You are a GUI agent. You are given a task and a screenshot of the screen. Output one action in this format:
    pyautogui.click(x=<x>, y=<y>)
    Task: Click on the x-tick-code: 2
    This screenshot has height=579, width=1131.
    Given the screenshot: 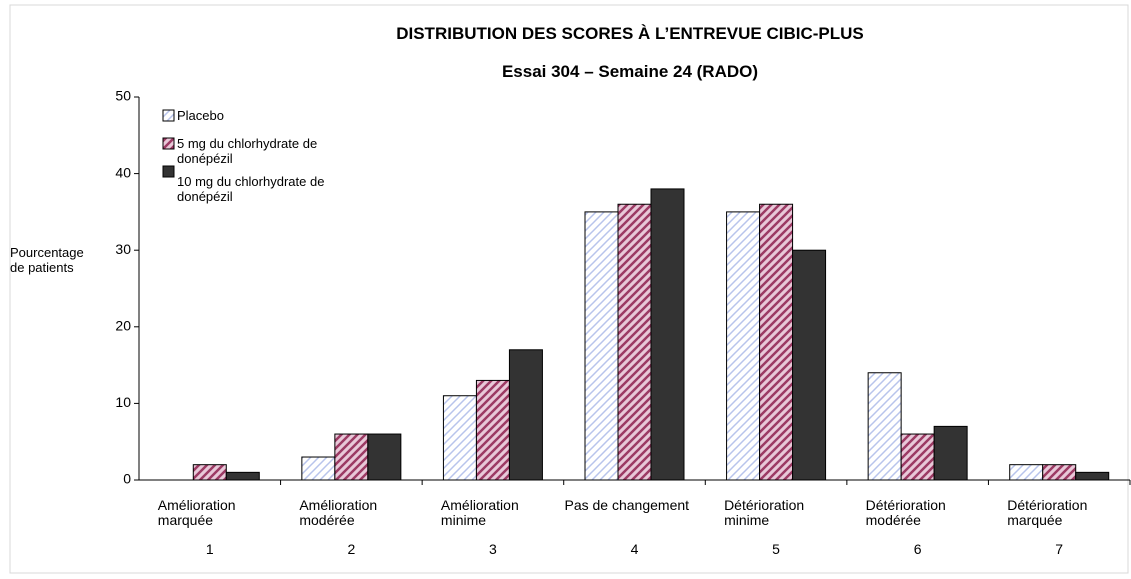 What is the action you would take?
    pyautogui.click(x=351, y=549)
    